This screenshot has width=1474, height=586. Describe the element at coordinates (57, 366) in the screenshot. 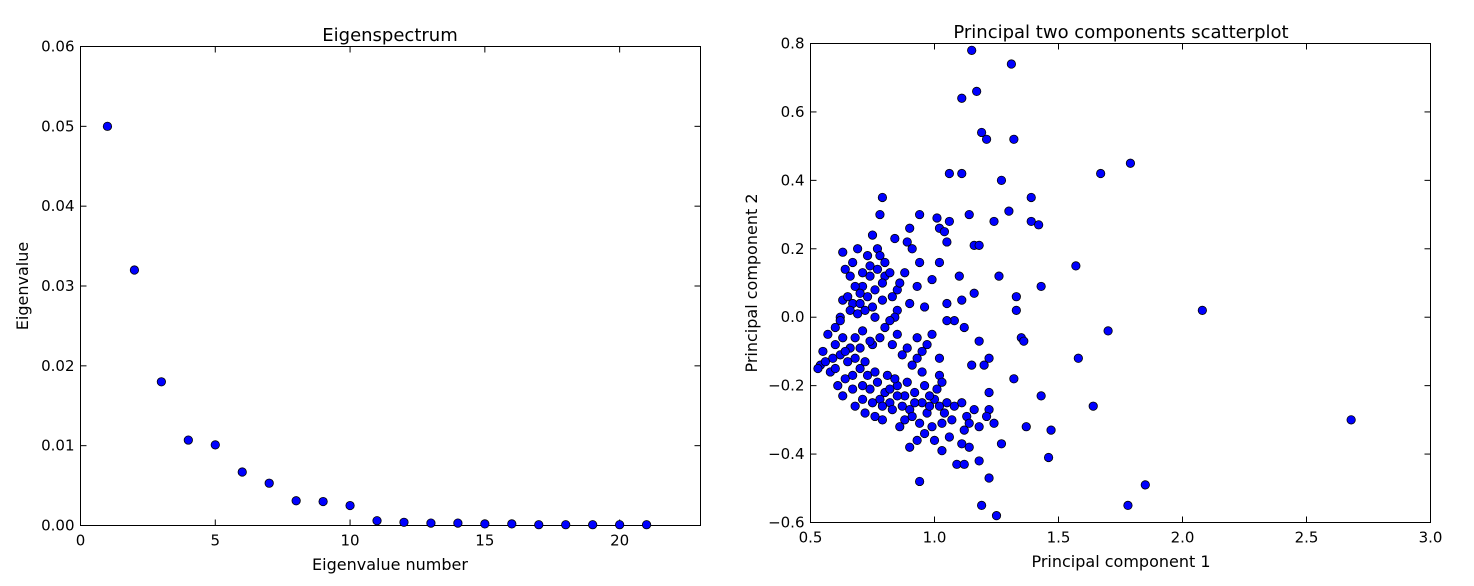

I see `y-tick-label: 0.02` at that location.